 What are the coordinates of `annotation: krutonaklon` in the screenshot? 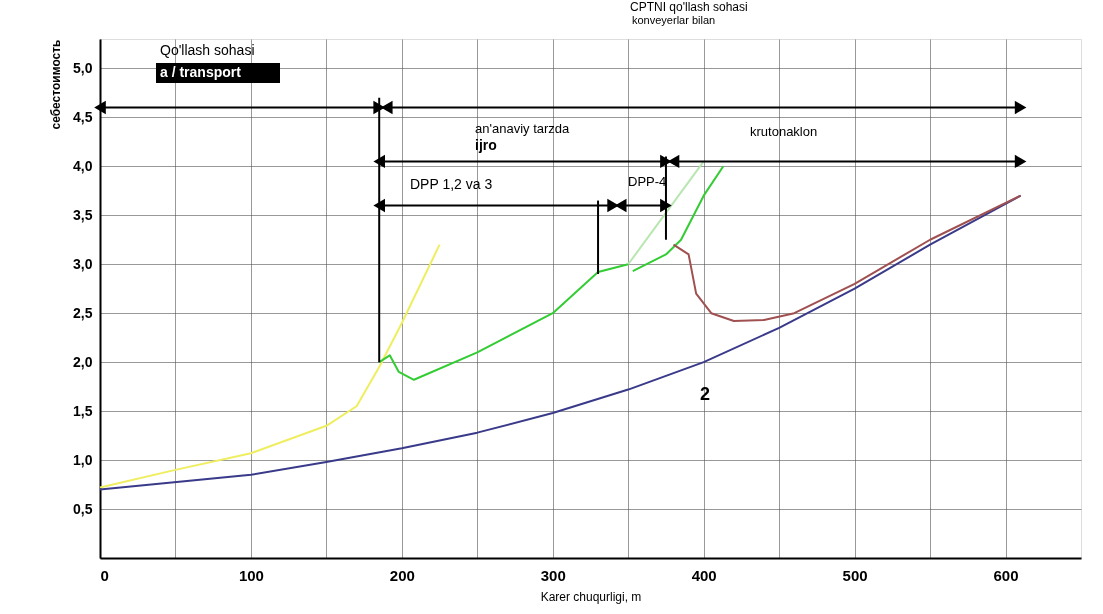 It's located at (784, 131).